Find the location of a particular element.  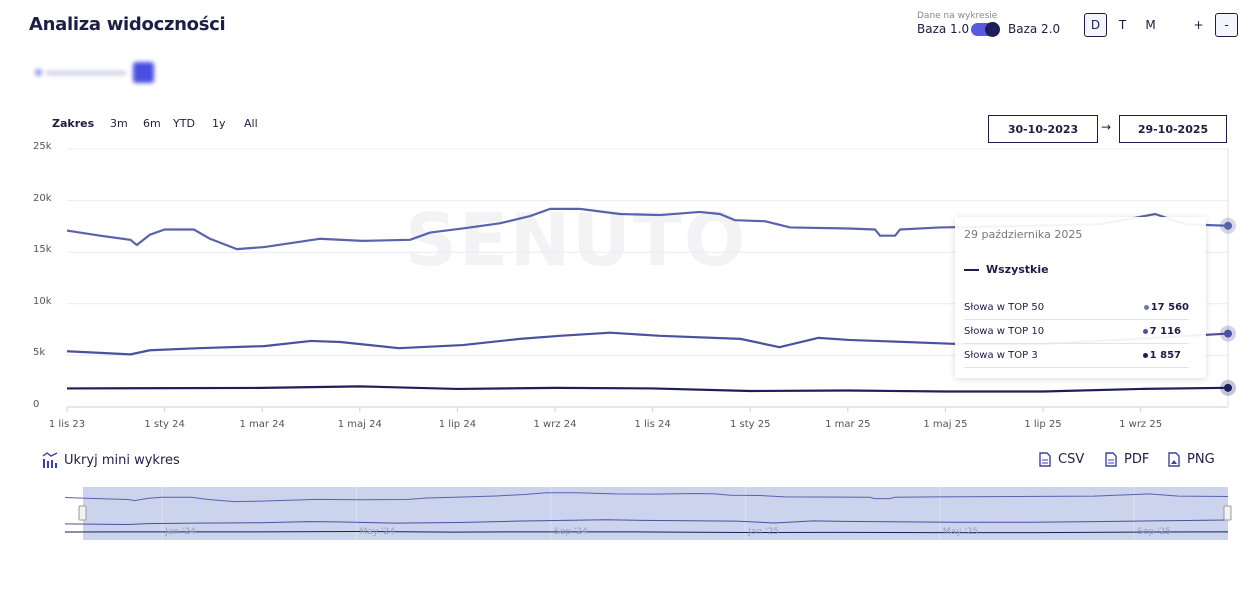

image-file-icon is located at coordinates (1174, 459).